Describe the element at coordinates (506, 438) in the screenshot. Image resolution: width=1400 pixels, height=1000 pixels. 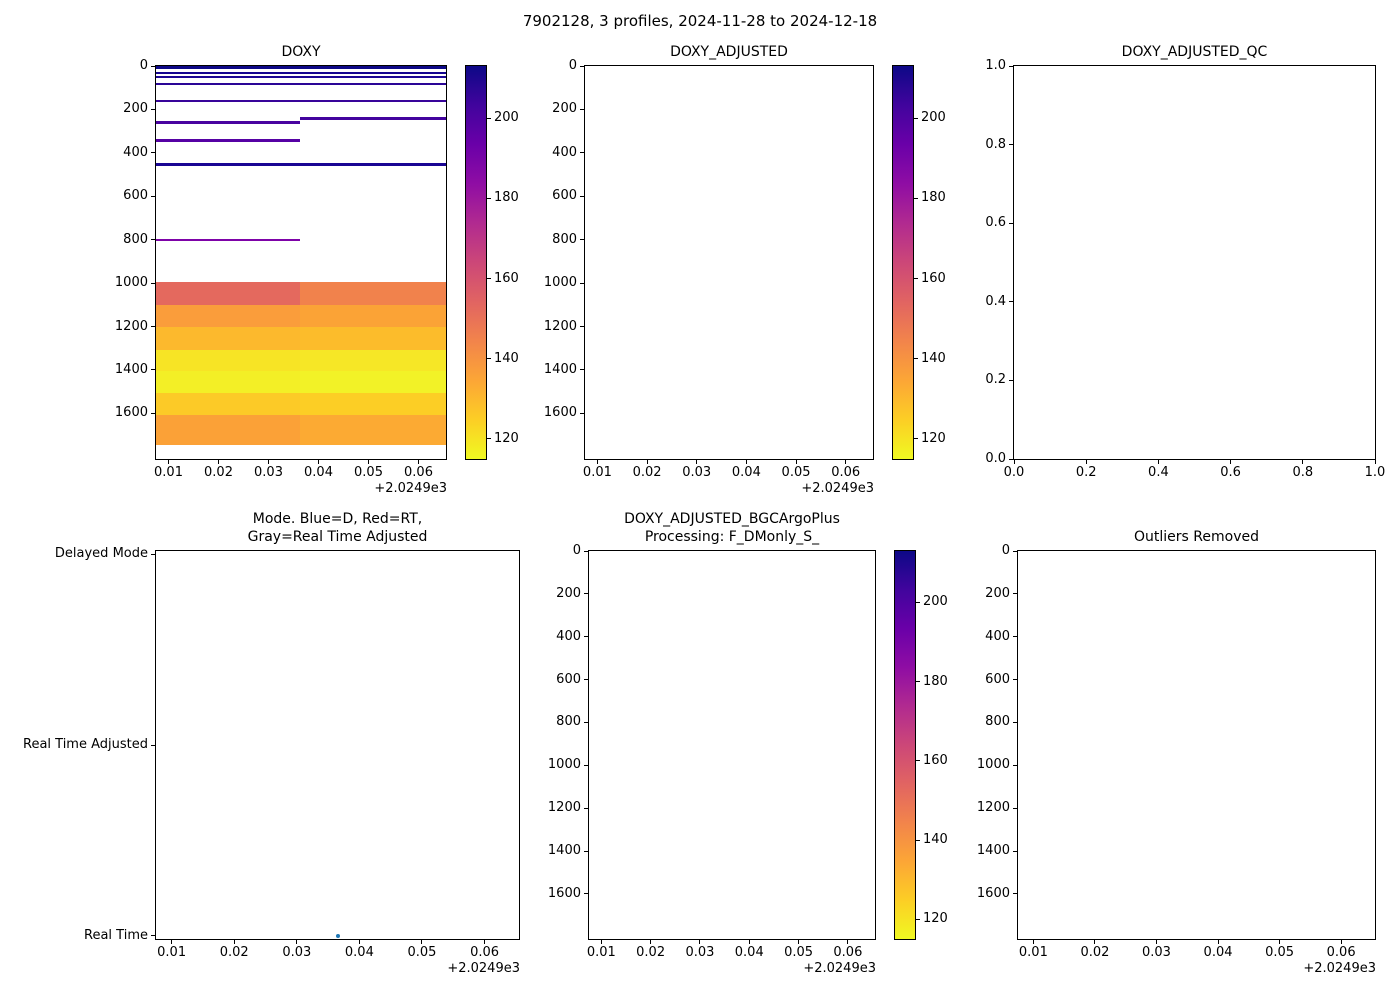
I see `colorbar-tick-label: 120` at that location.